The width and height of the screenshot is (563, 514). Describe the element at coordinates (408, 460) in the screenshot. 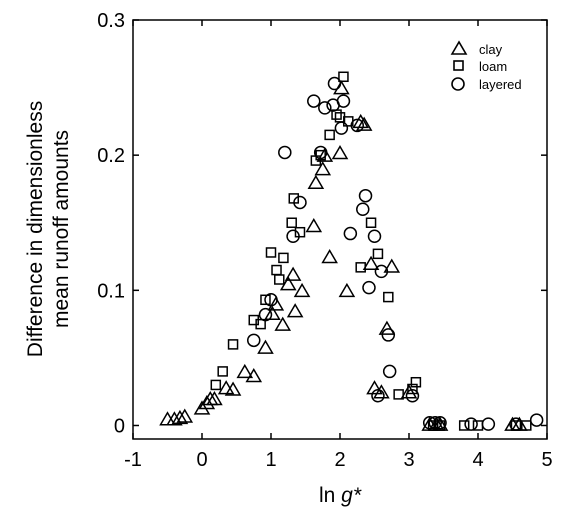

I see `x-tick-label: 3` at that location.